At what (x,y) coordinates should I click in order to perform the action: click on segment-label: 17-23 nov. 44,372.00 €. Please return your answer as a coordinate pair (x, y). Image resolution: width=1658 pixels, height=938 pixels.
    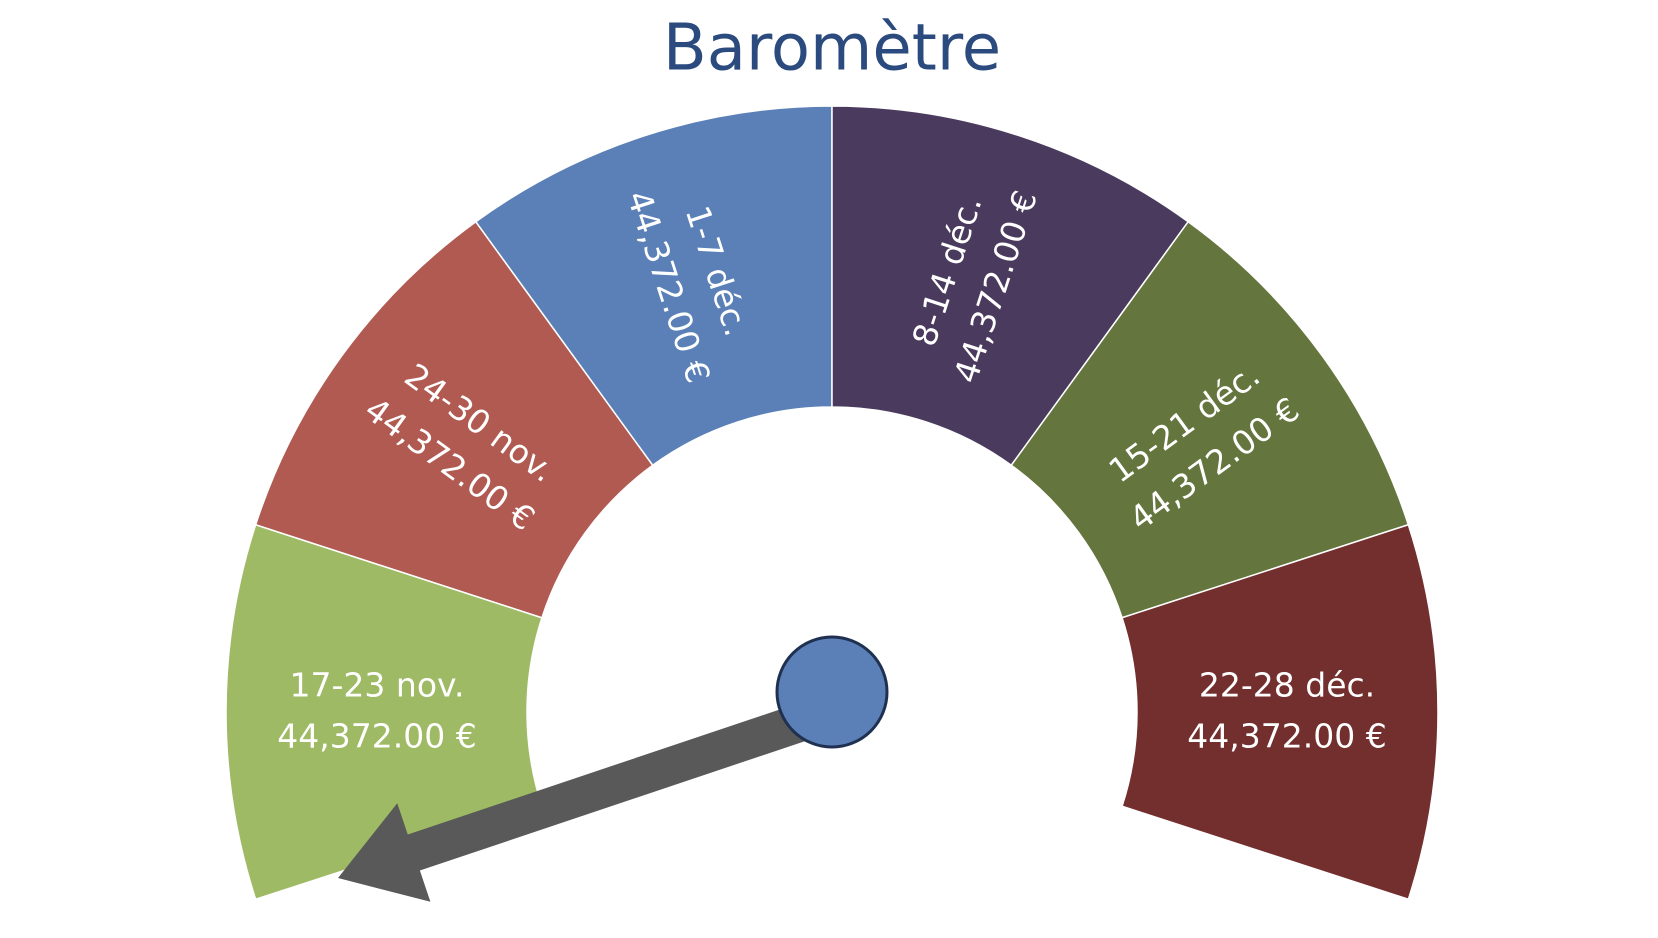
    Looking at the image, I should click on (376, 711).